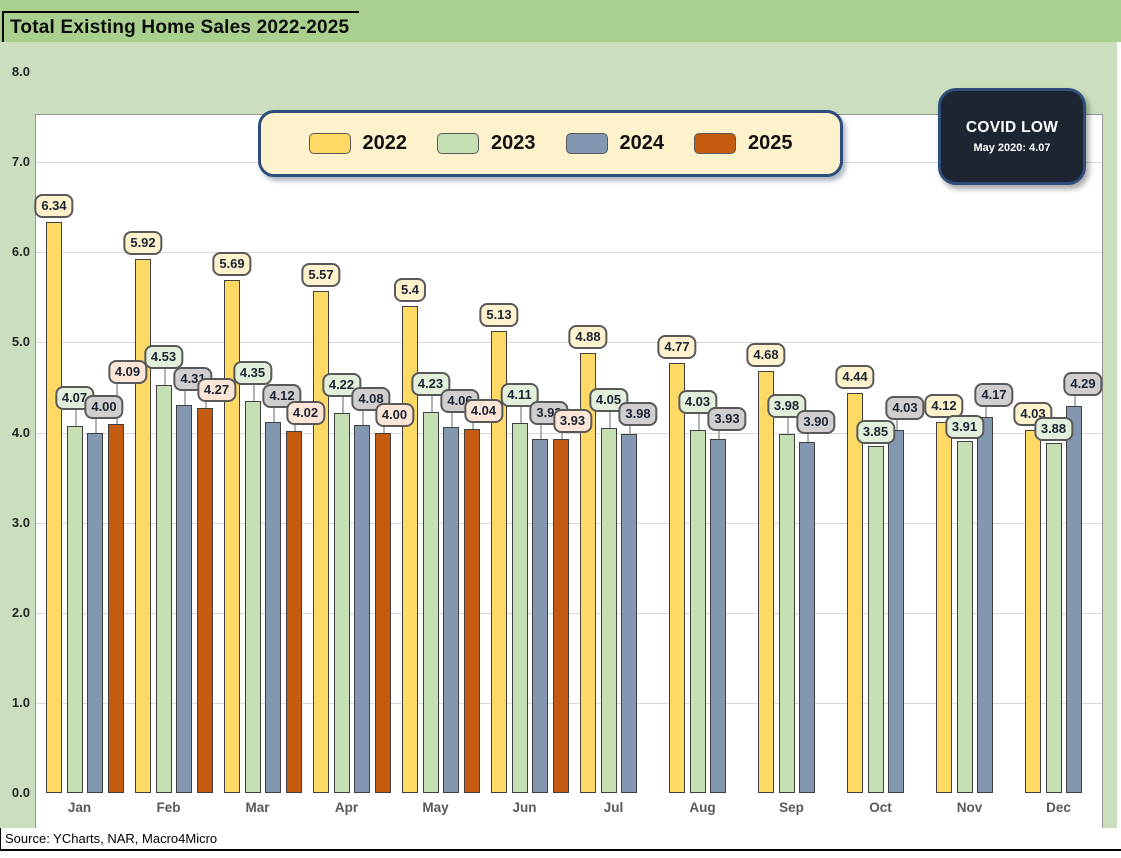  Describe the element at coordinates (586, 143) in the screenshot. I see `legend-swatch-2024` at that location.